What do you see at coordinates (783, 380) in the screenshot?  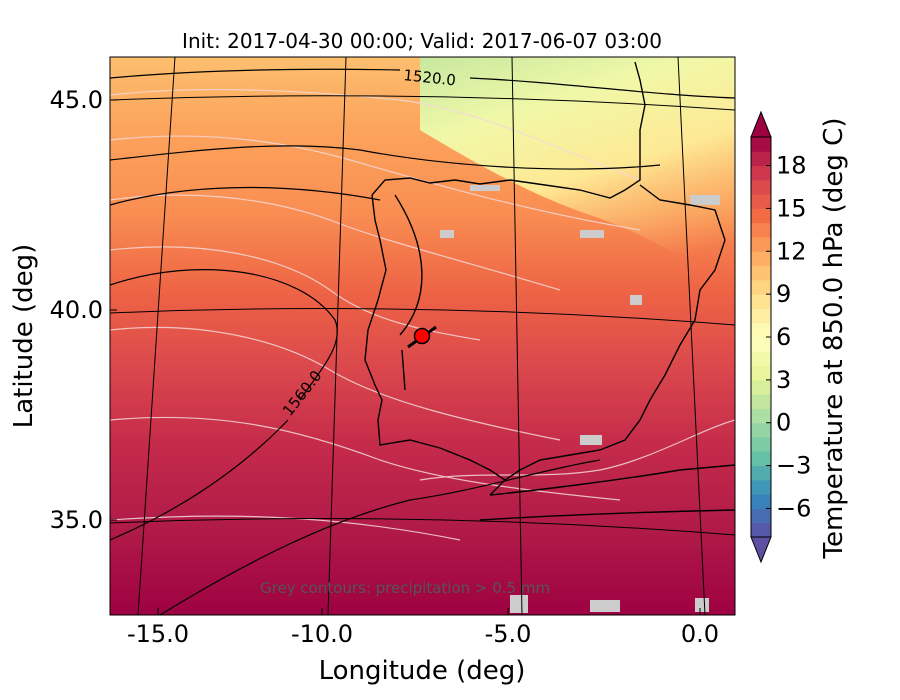 I see `colorbar-tick-label: 3` at bounding box center [783, 380].